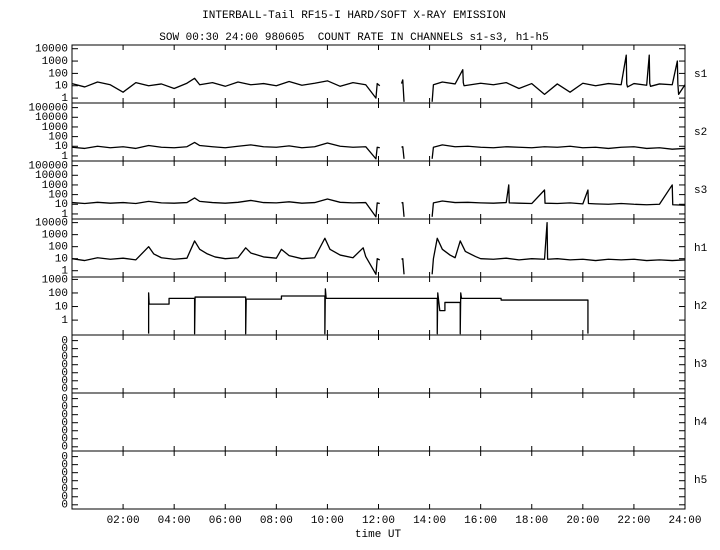 This screenshot has height=550, width=720. What do you see at coordinates (701, 249) in the screenshot?
I see `panel-label: h1` at bounding box center [701, 249].